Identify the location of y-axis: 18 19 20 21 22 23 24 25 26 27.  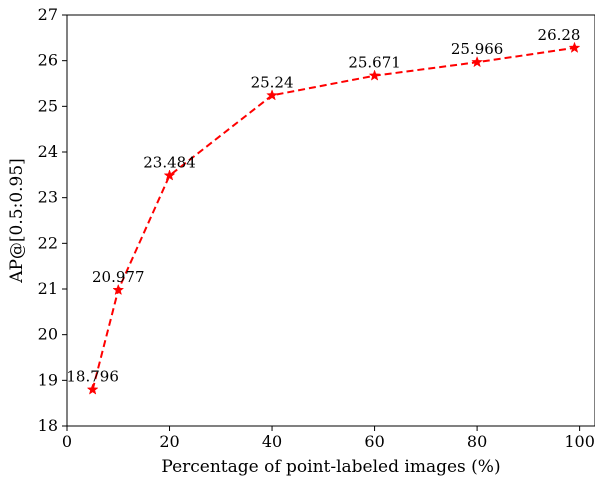
(52, 220).